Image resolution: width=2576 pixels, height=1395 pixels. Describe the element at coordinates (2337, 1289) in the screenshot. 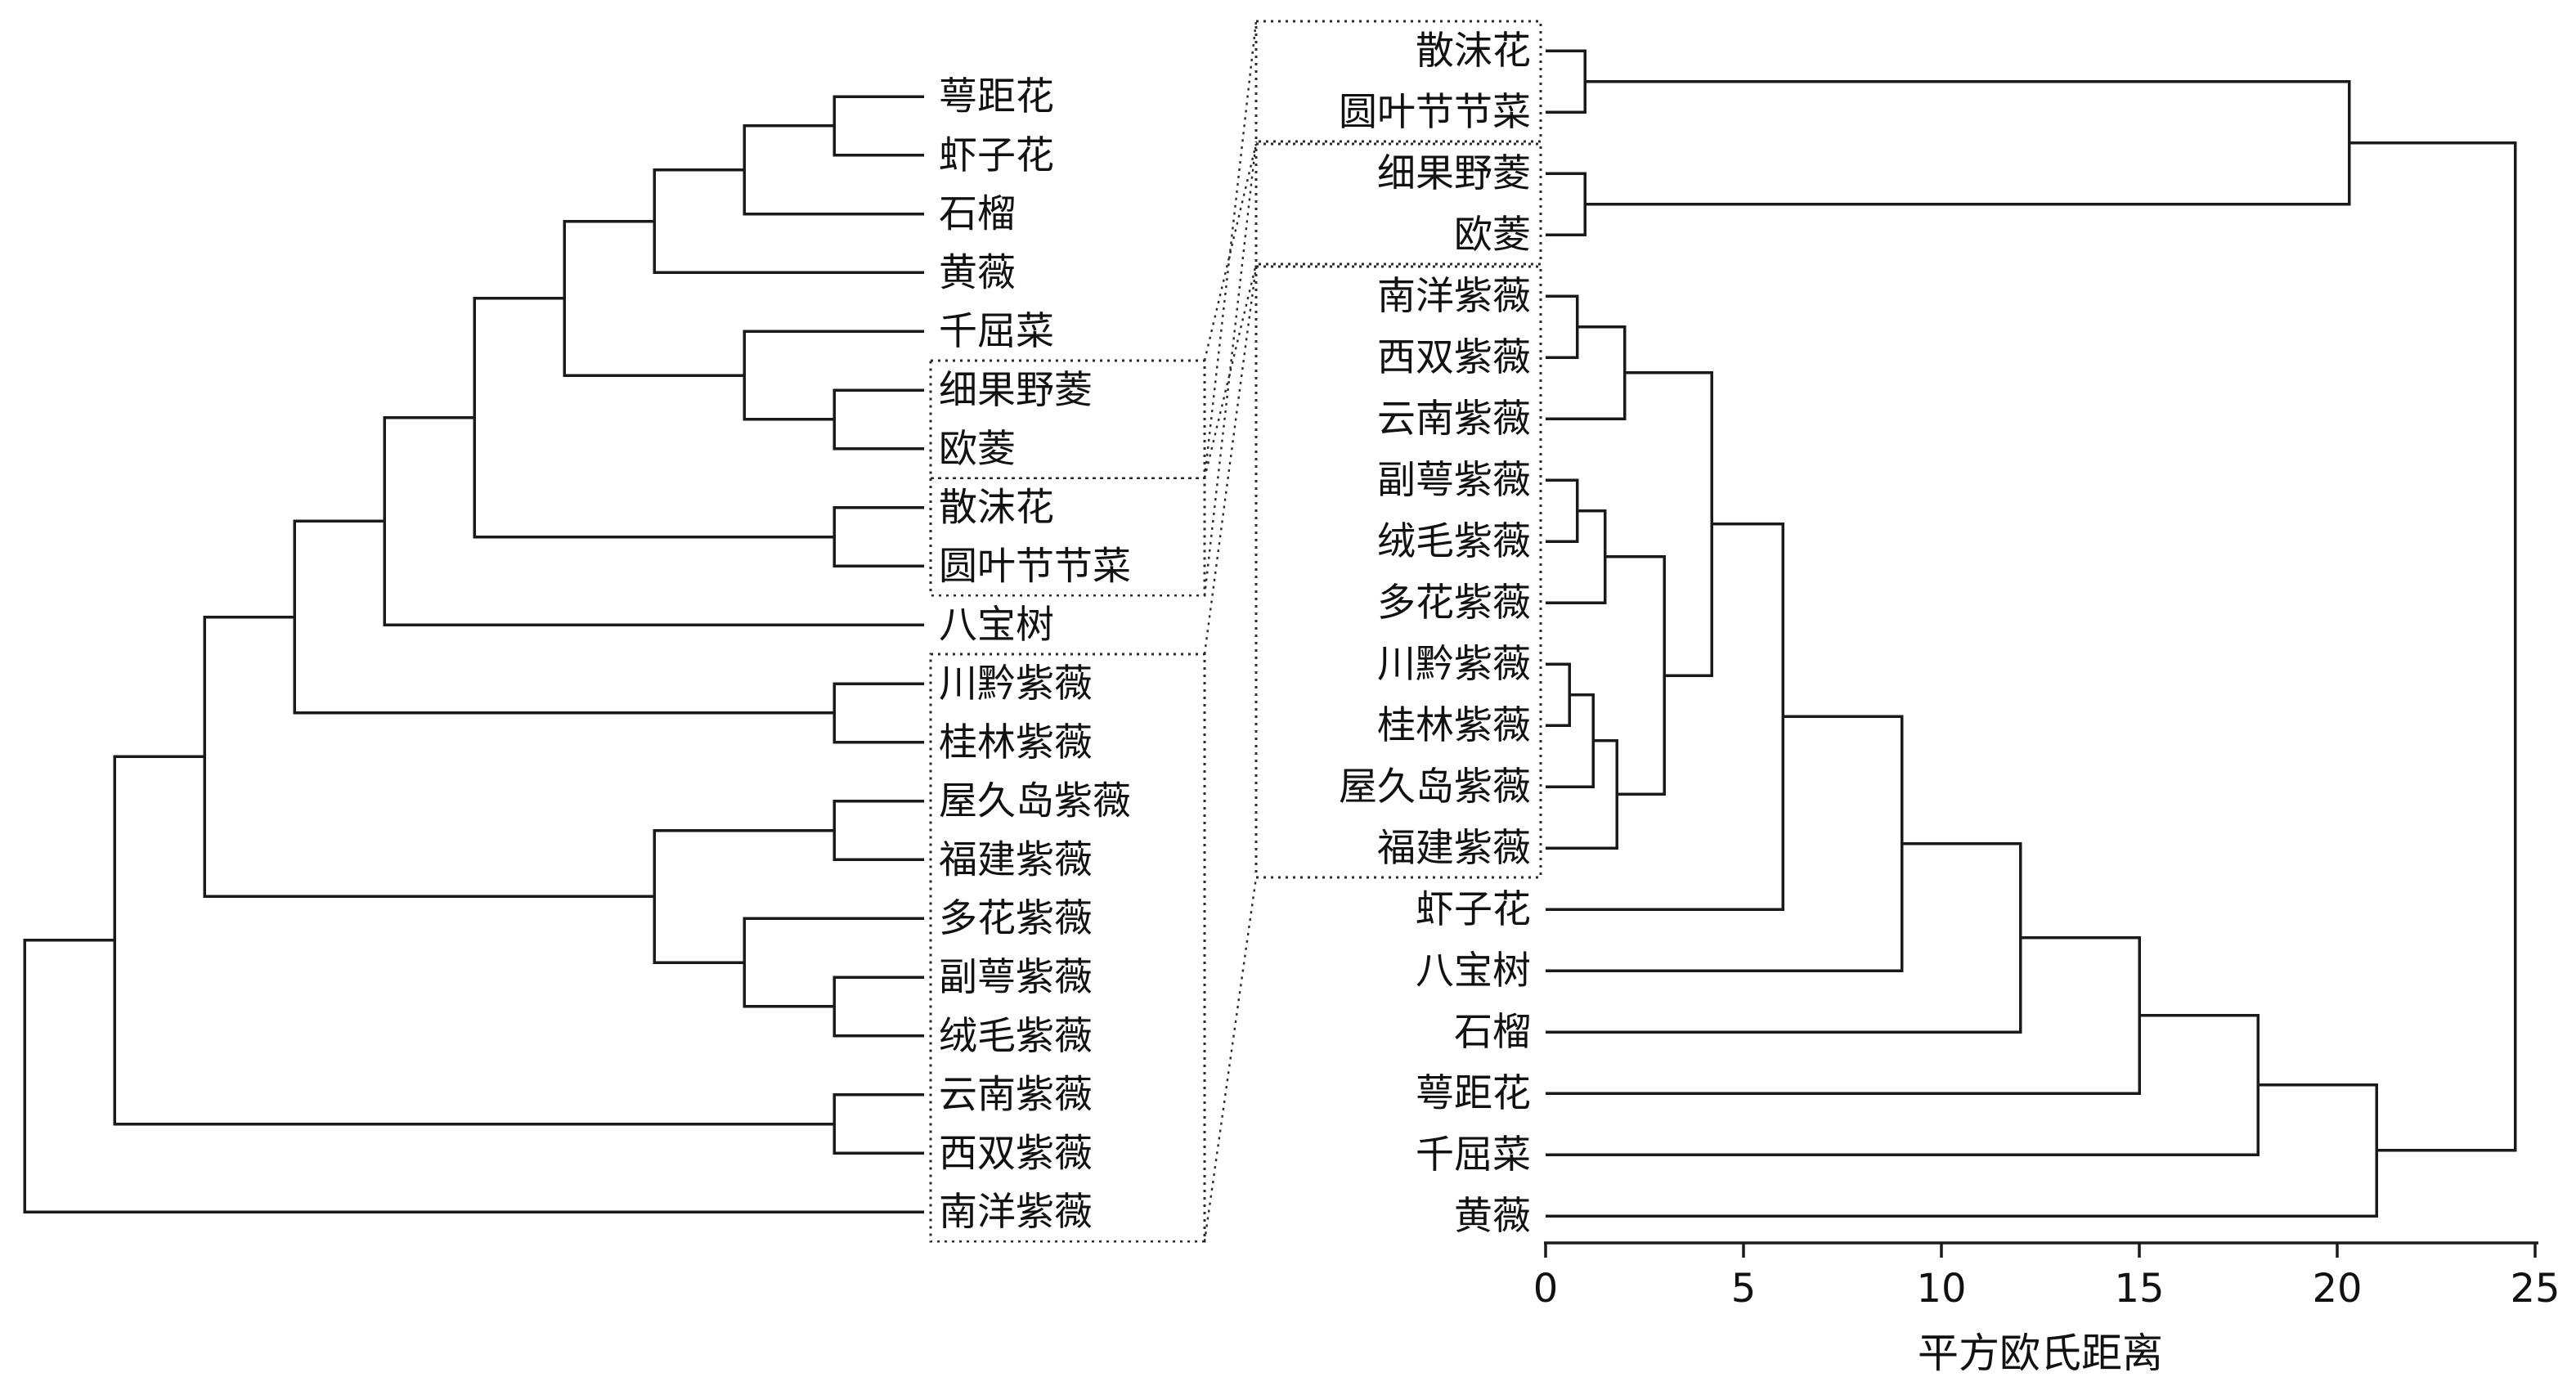

I see `axis-tick-label: 20` at that location.